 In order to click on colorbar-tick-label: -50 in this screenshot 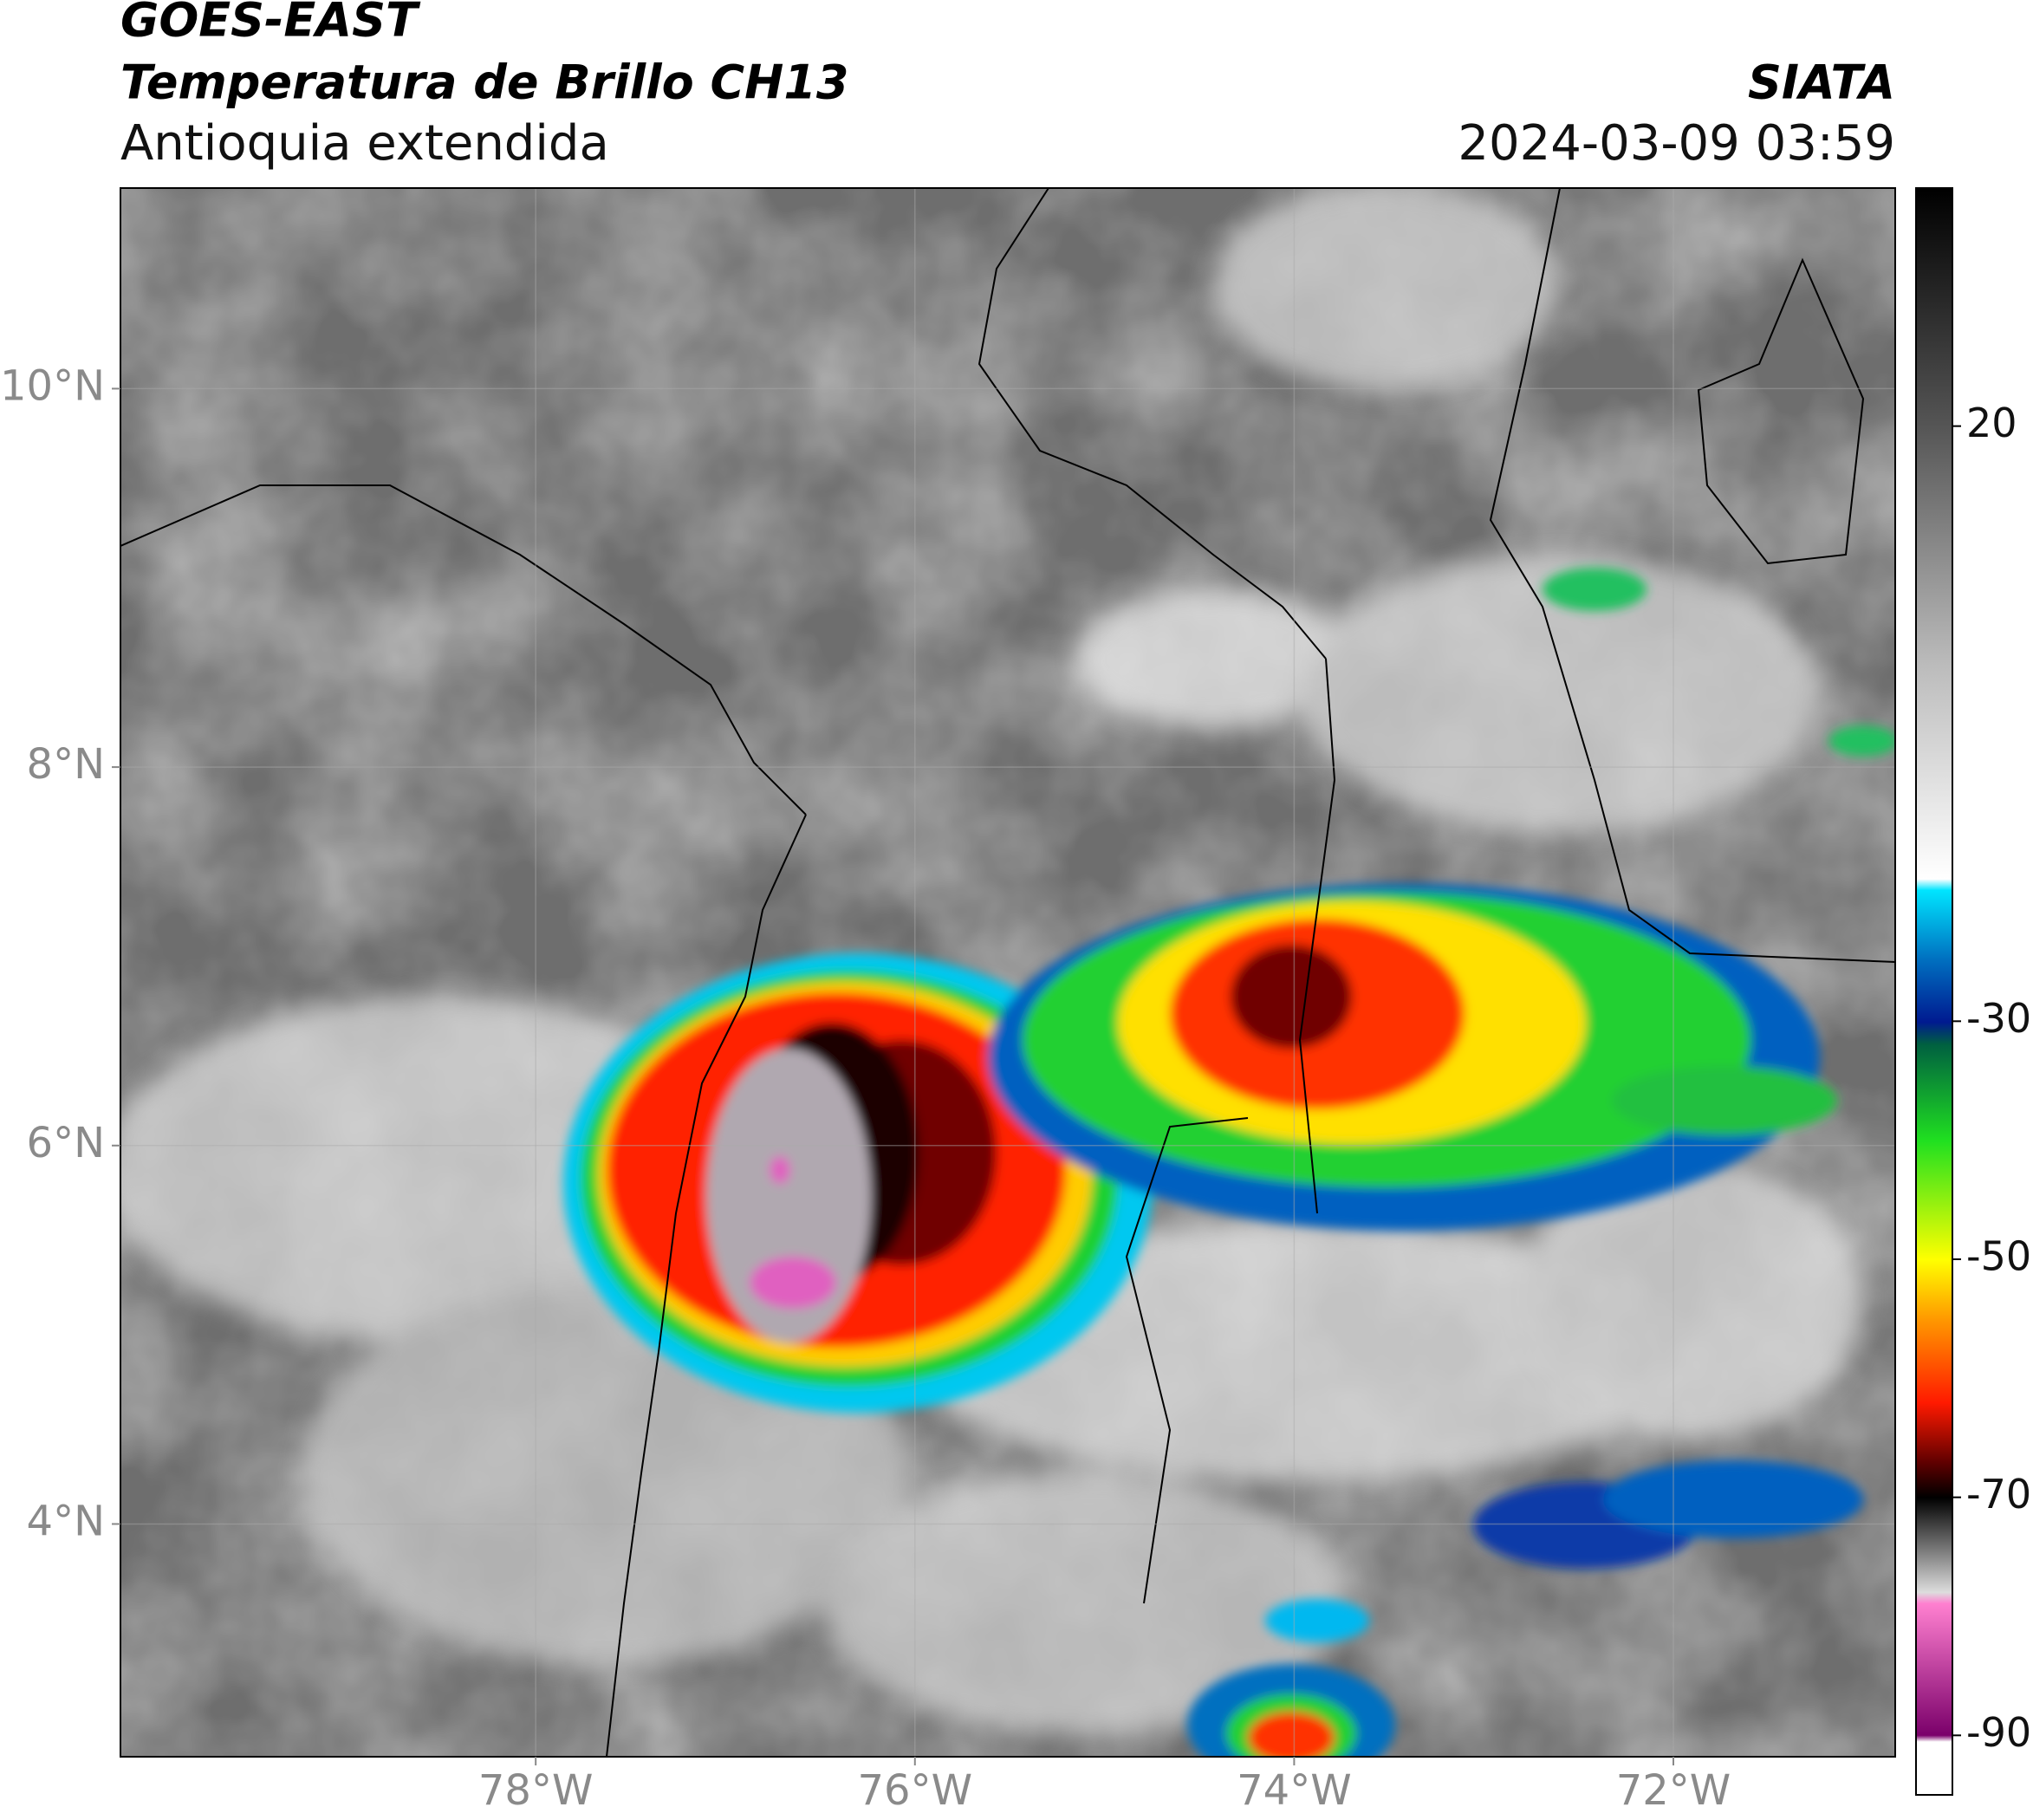, I will do `click(1998, 1256)`.